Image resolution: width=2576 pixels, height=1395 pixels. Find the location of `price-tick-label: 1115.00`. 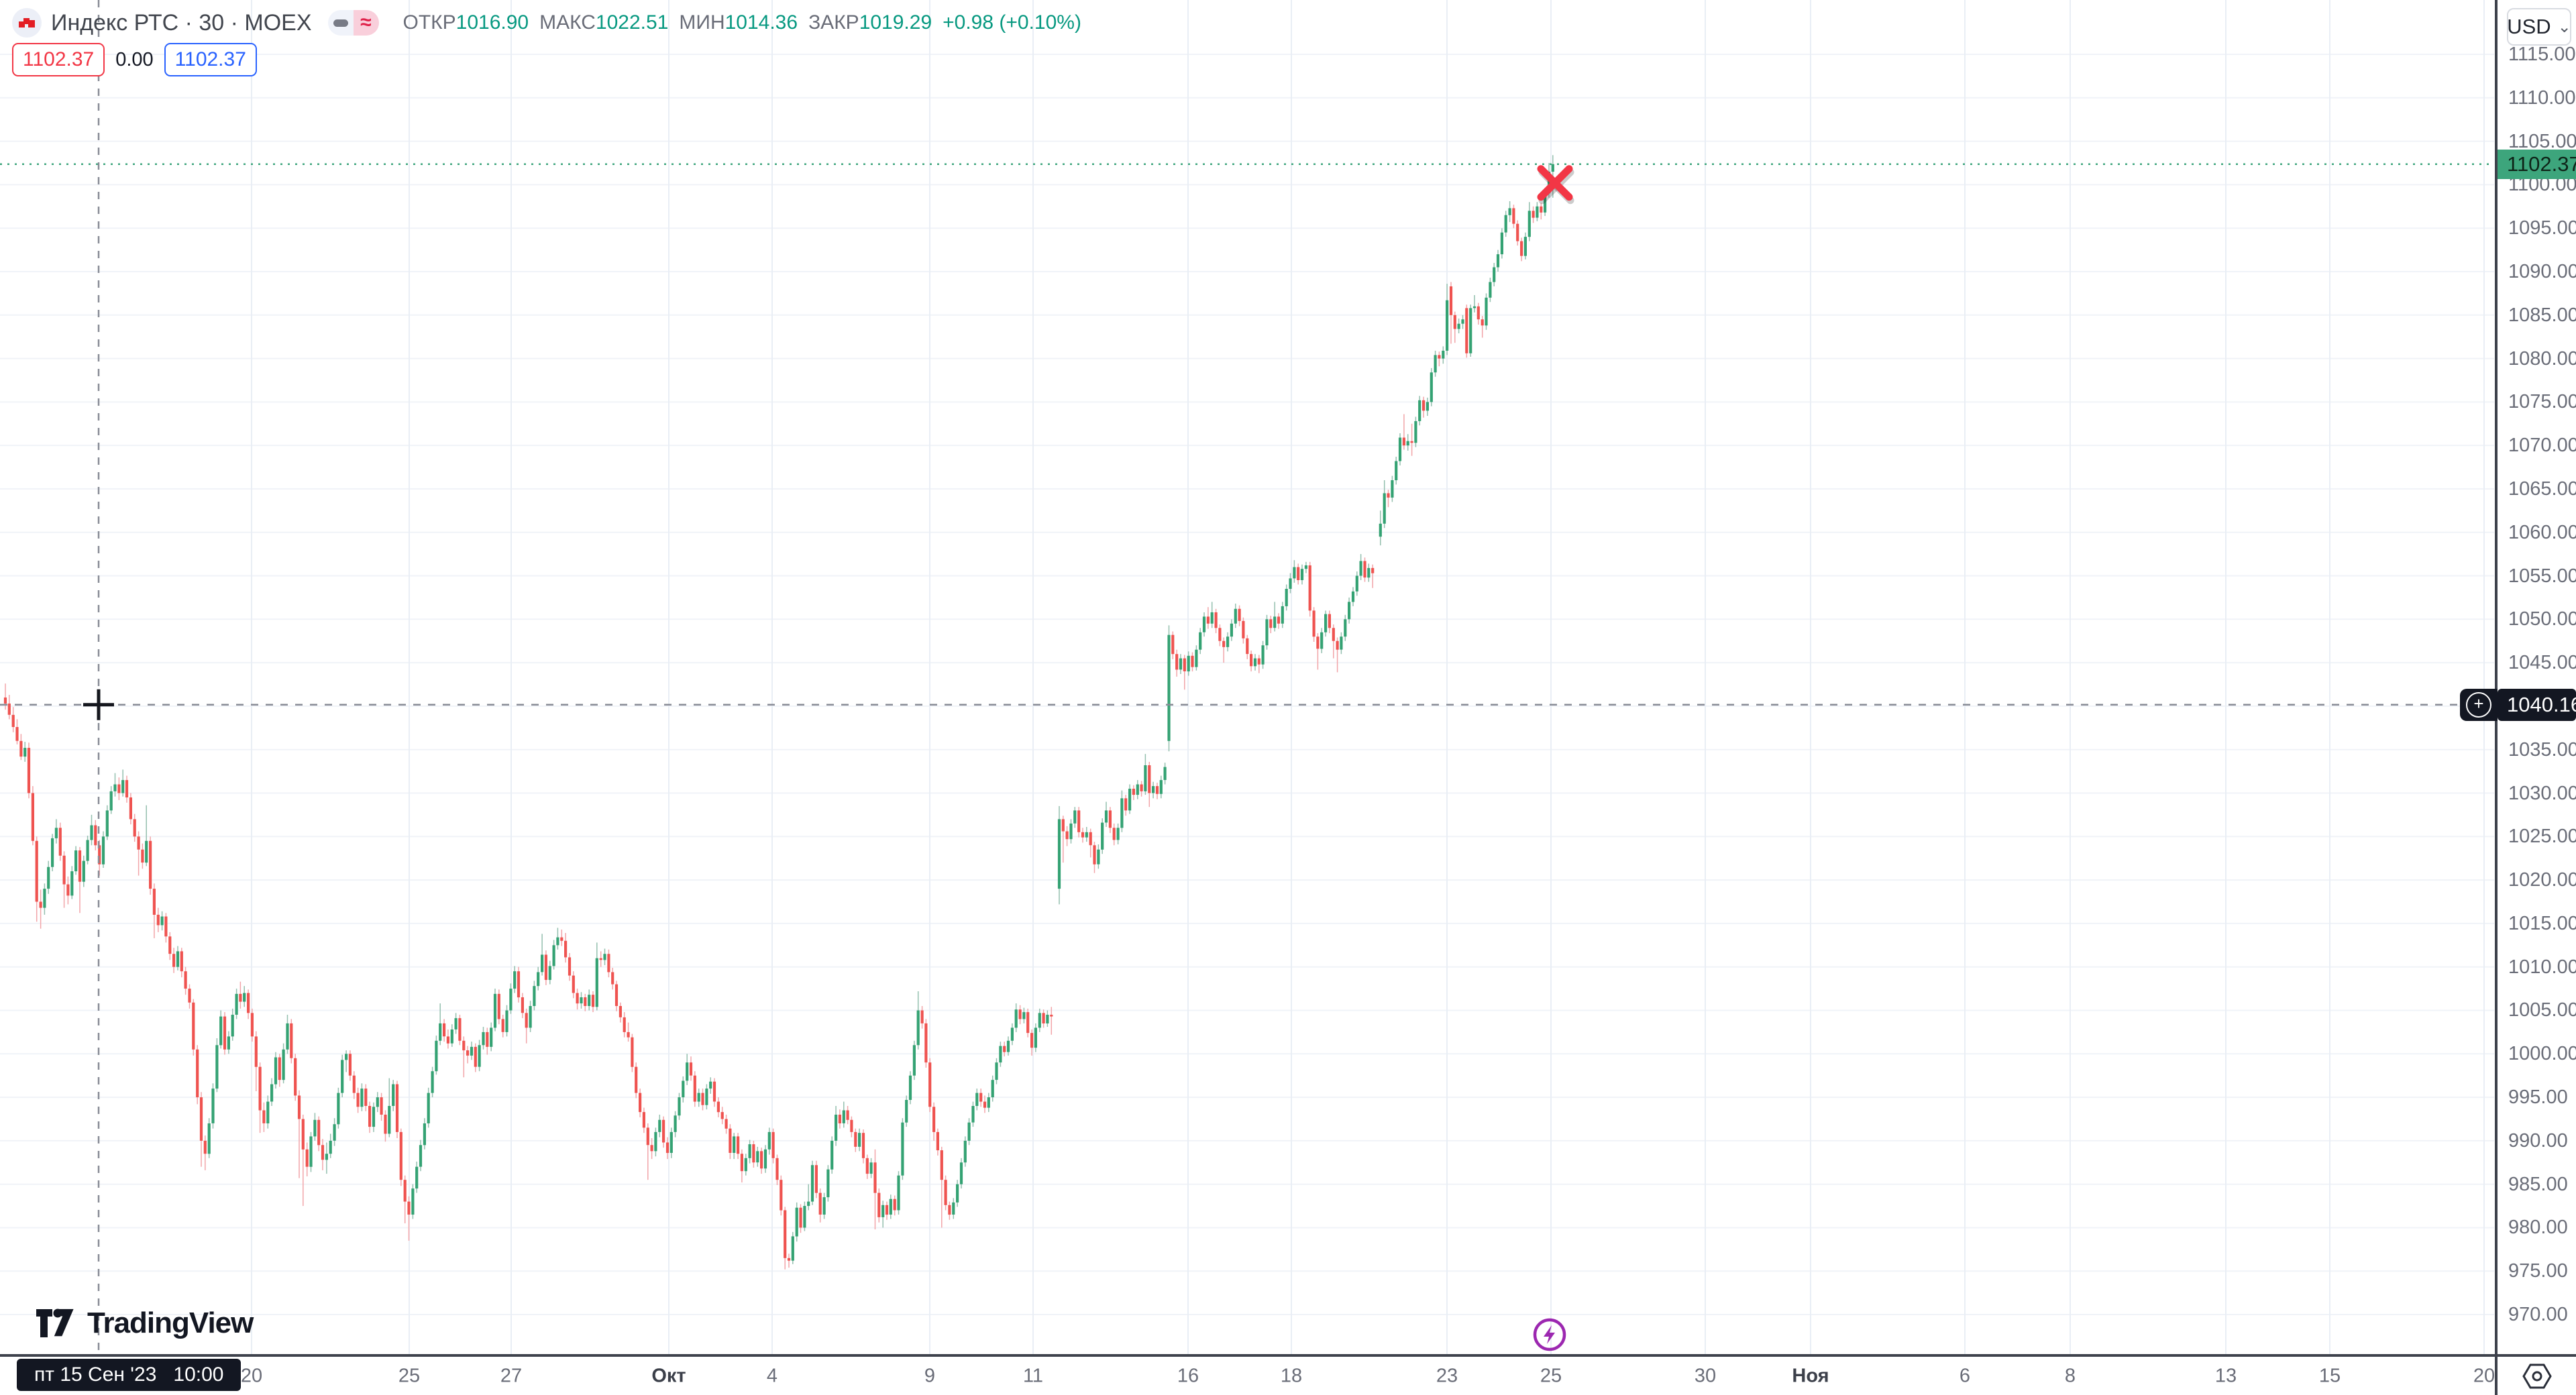

price-tick-label: 1115.00 is located at coordinates (2542, 54).